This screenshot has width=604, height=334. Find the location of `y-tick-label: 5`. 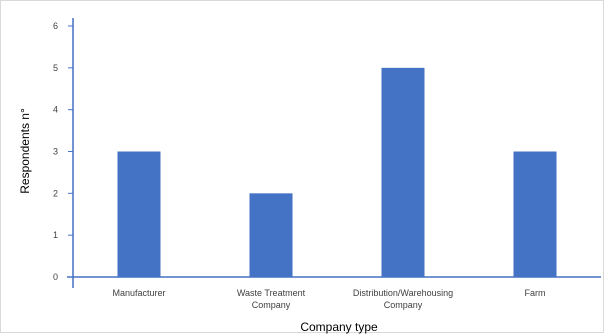

y-tick-label: 5 is located at coordinates (55, 68).